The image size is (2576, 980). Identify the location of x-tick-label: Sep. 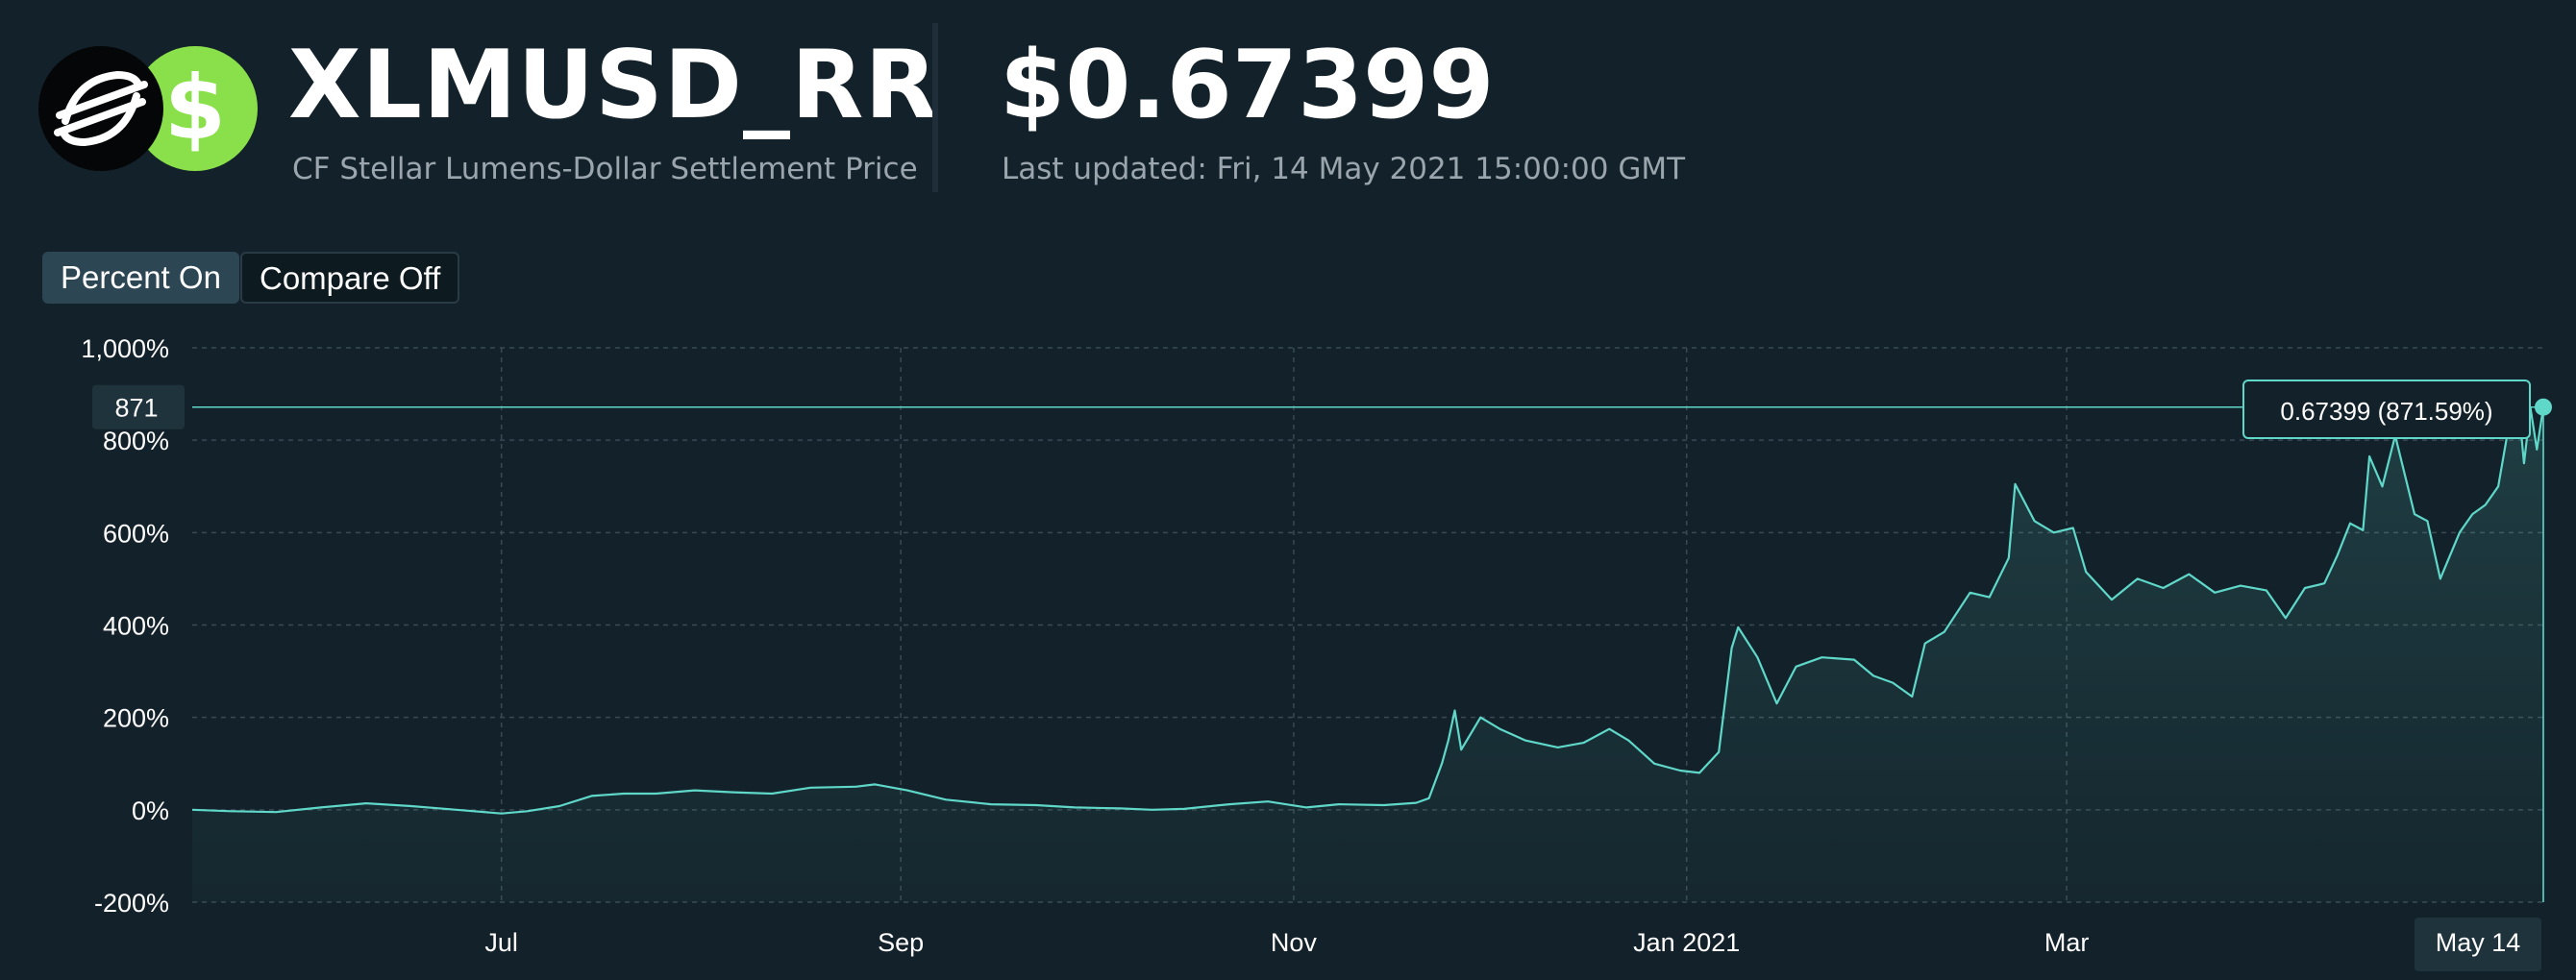
(901, 942).